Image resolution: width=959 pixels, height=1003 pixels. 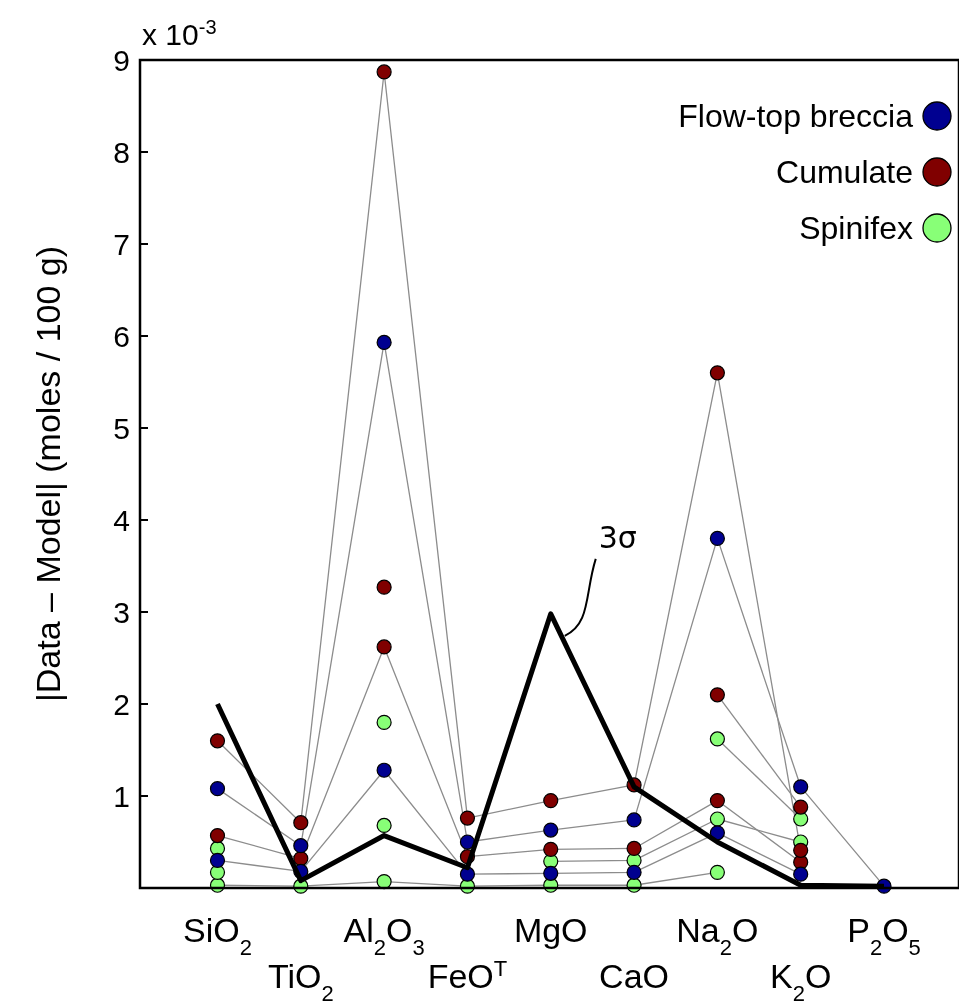 I want to click on x-tick-label: CaO, so click(x=634, y=976).